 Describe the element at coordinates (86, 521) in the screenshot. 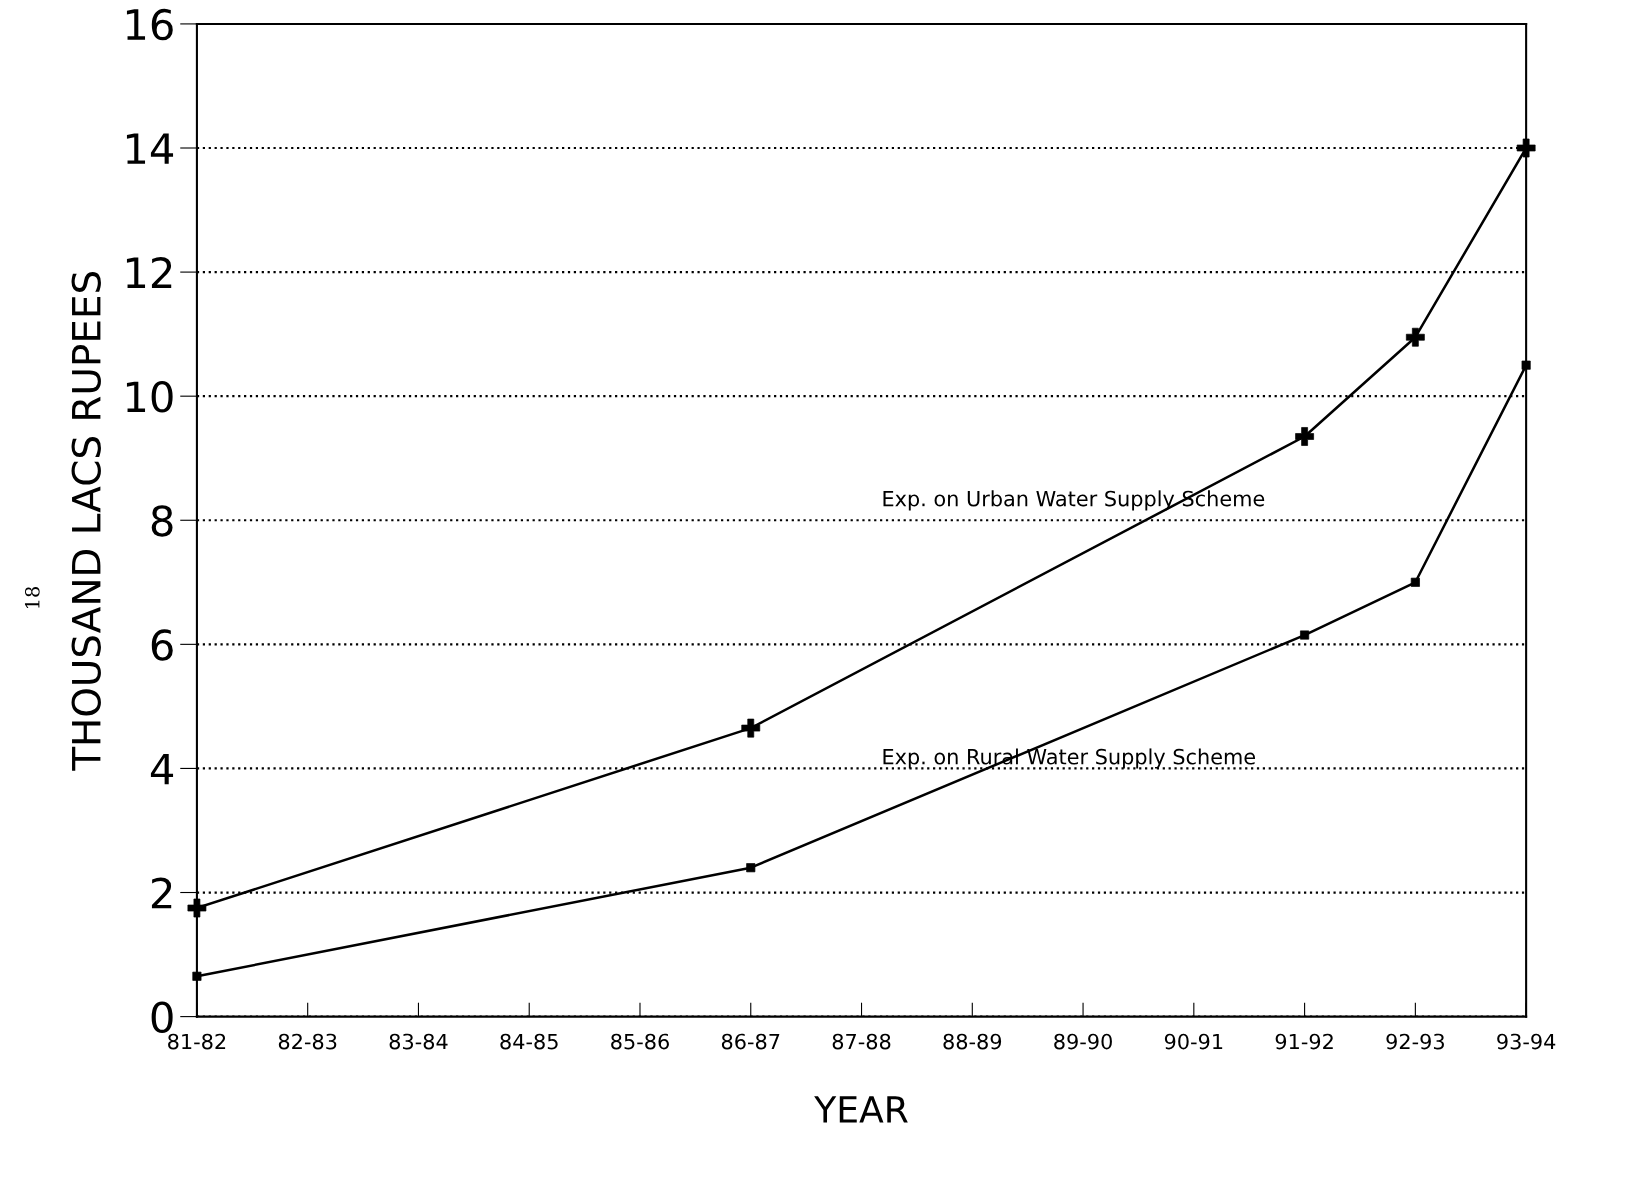

I see `y-axis-title: THOUSAND LACS RUPEES` at that location.